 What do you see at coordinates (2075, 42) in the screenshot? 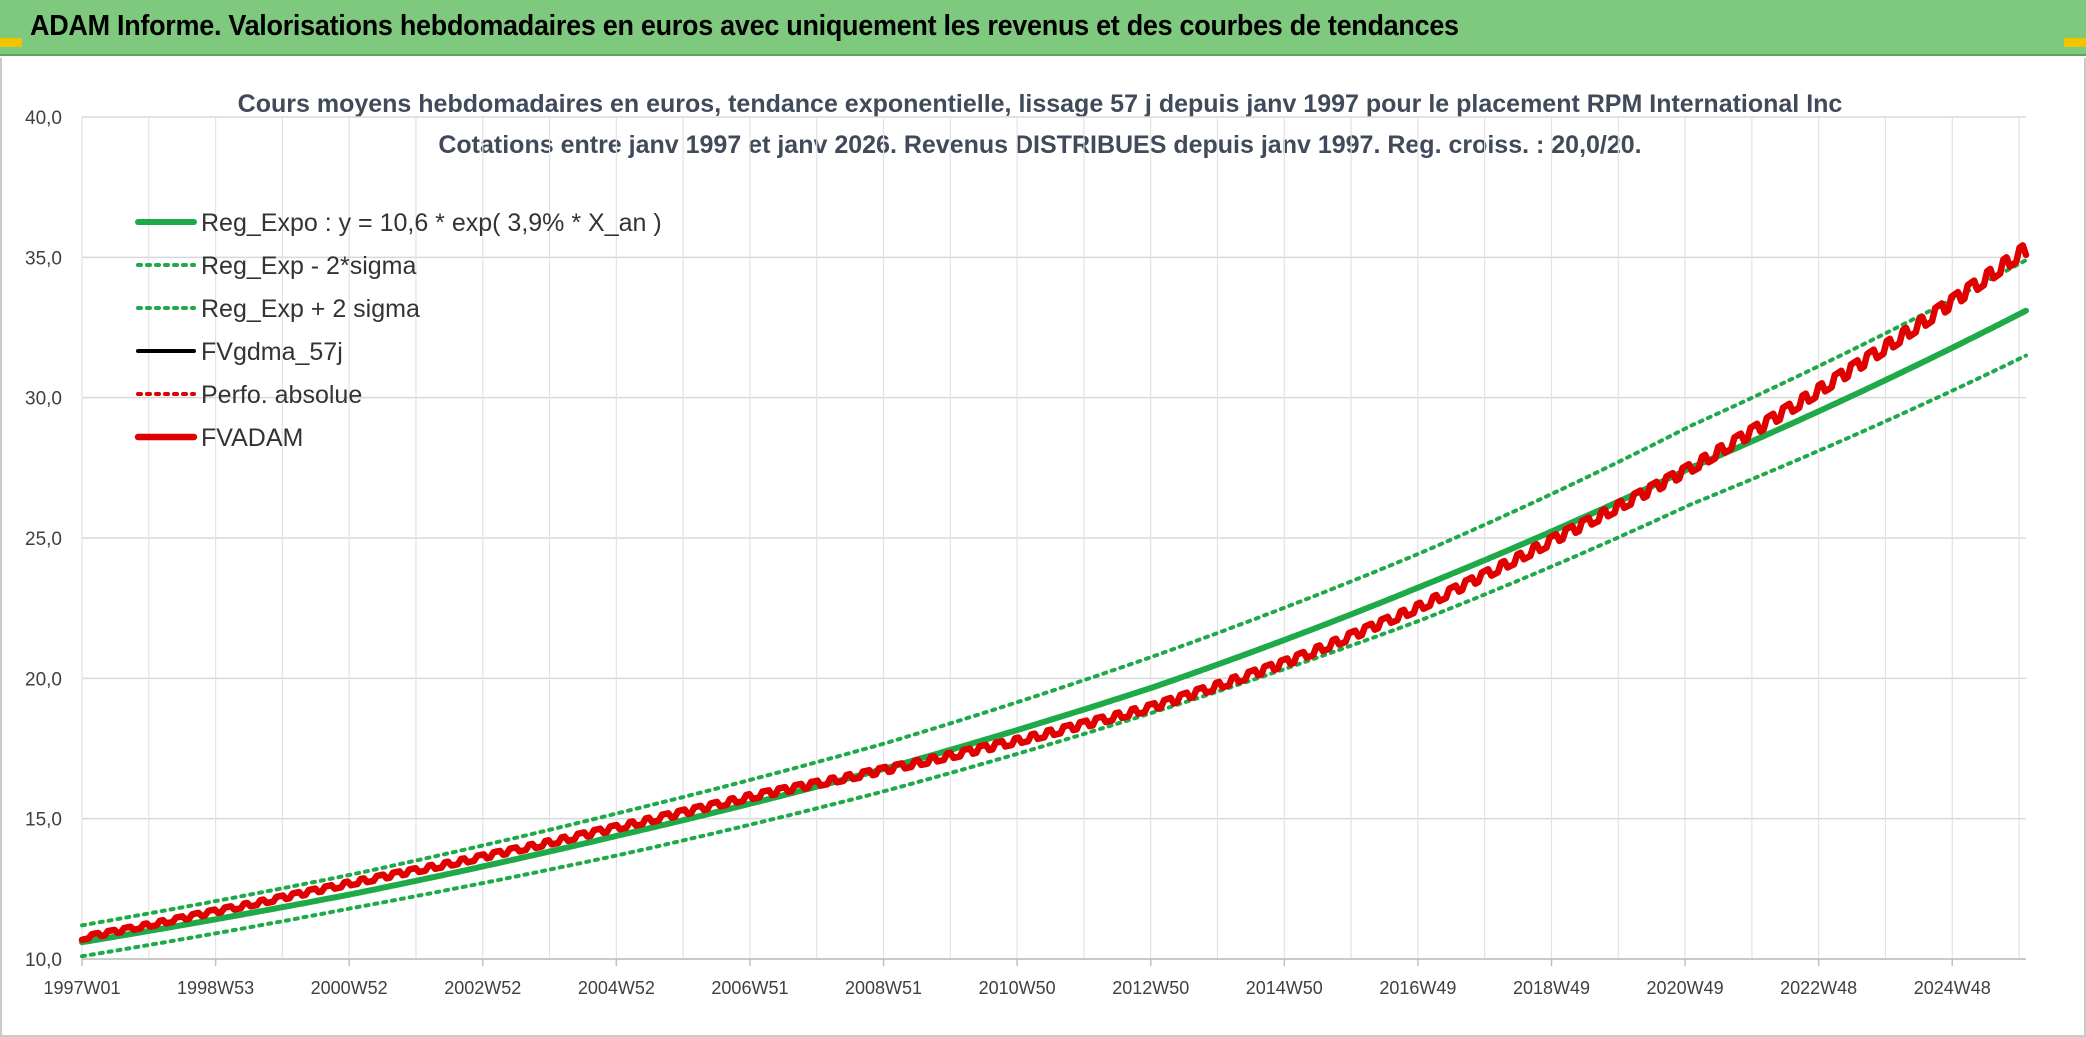
I see `corner-mark-right` at bounding box center [2075, 42].